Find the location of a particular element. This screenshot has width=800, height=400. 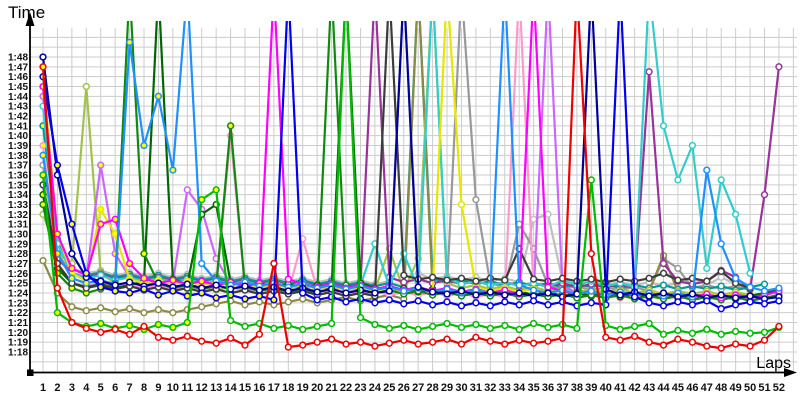

svg-text: 43 is located at coordinates (649, 388).